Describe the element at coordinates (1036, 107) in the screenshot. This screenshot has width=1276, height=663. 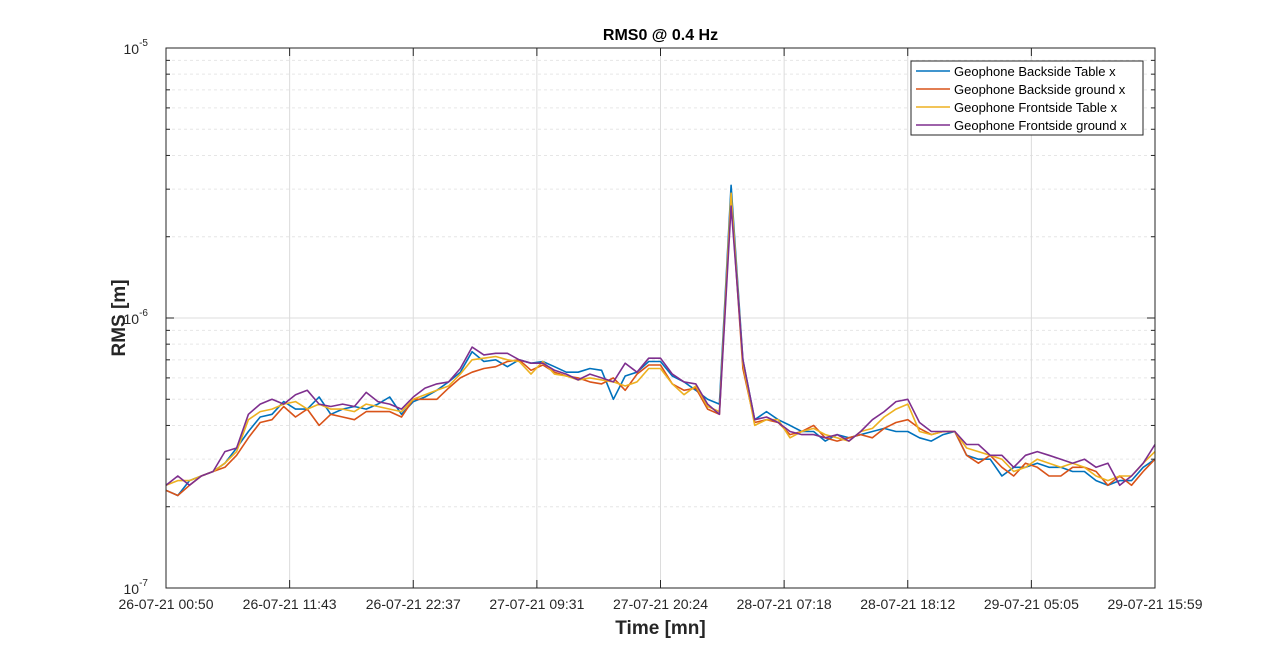
I see `legend-label: Geophone Frontside Table x` at that location.